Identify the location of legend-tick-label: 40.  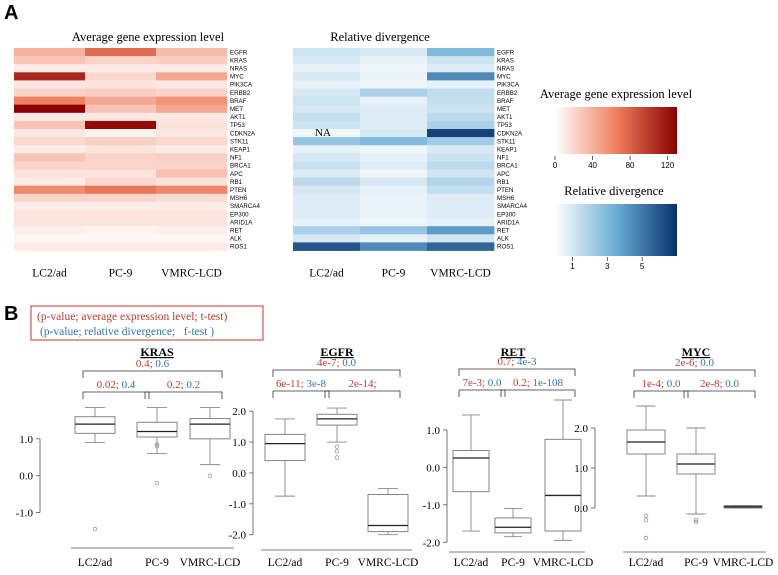
(592, 165).